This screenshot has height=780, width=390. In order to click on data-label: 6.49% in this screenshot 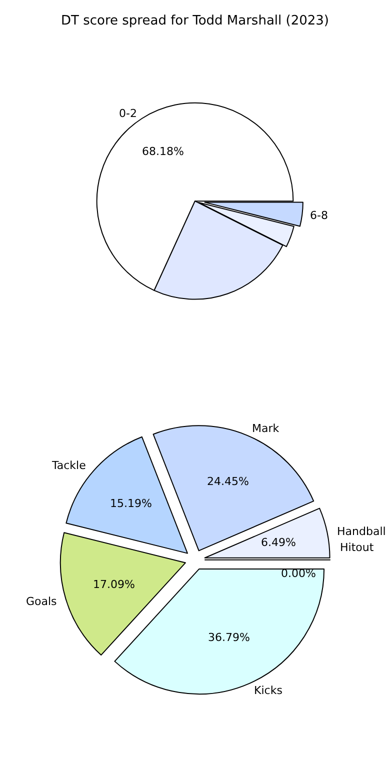, I will do `click(278, 542)`.